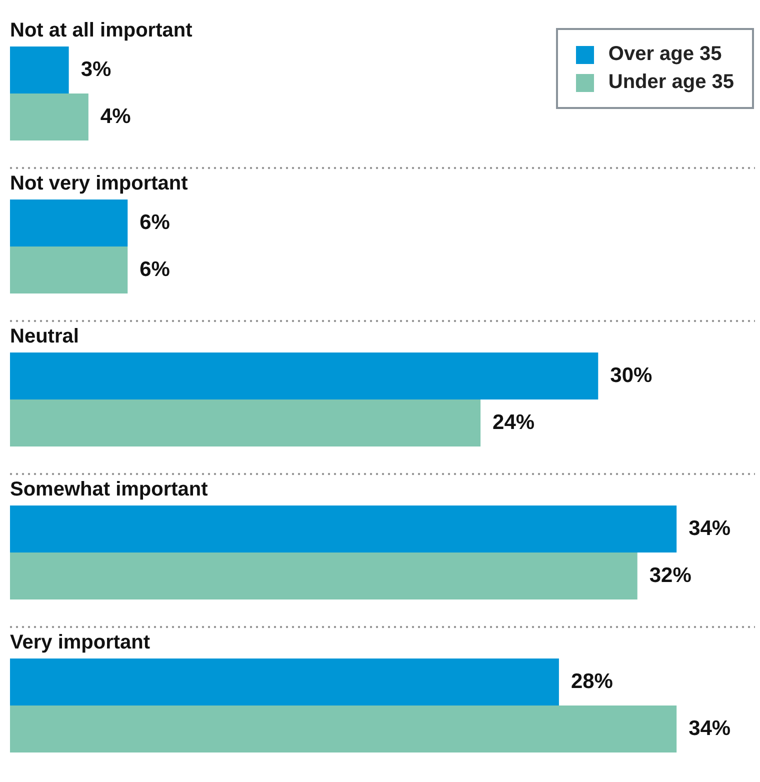 This screenshot has width=760, height=782. What do you see at coordinates (116, 116) in the screenshot?
I see `data-label: 4%` at bounding box center [116, 116].